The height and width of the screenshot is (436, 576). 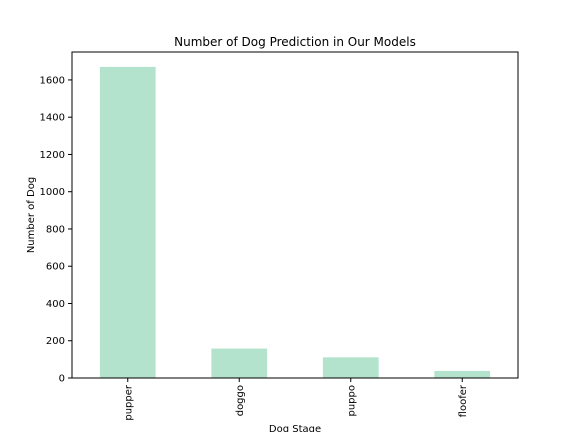 What do you see at coordinates (62, 379) in the screenshot?
I see `y-tick-label-0: 0` at bounding box center [62, 379].